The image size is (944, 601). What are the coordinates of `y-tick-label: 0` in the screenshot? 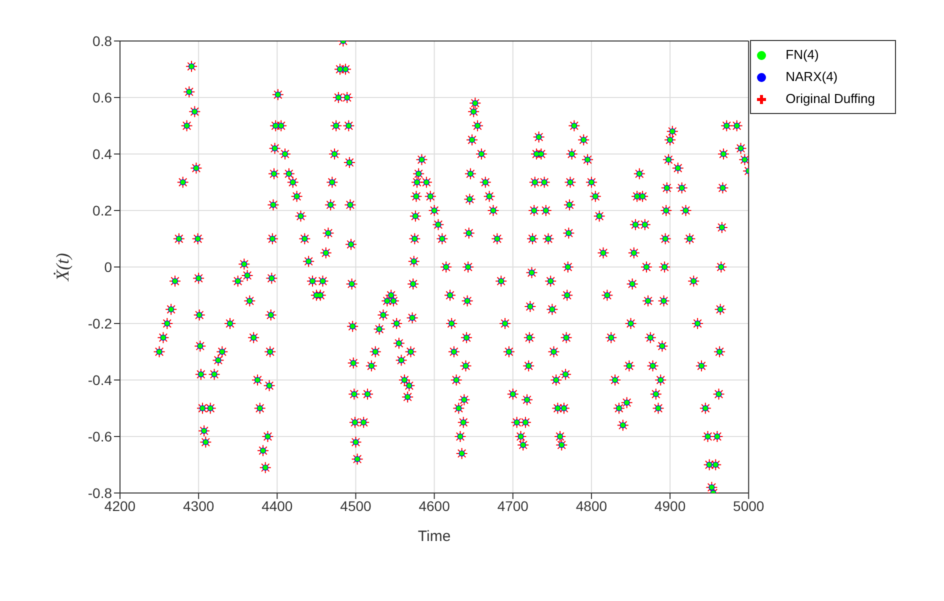 It's located at (108, 266).